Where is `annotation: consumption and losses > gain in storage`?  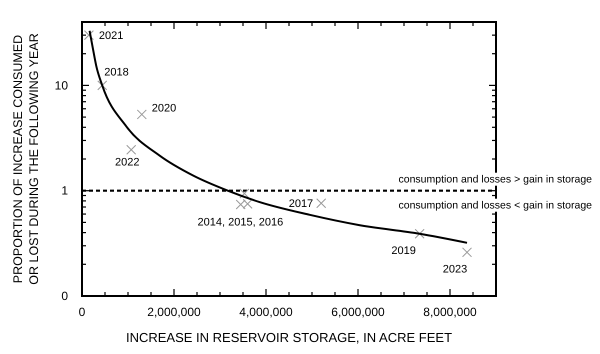
annotation: consumption and losses > gain in storage is located at coordinates (495, 180).